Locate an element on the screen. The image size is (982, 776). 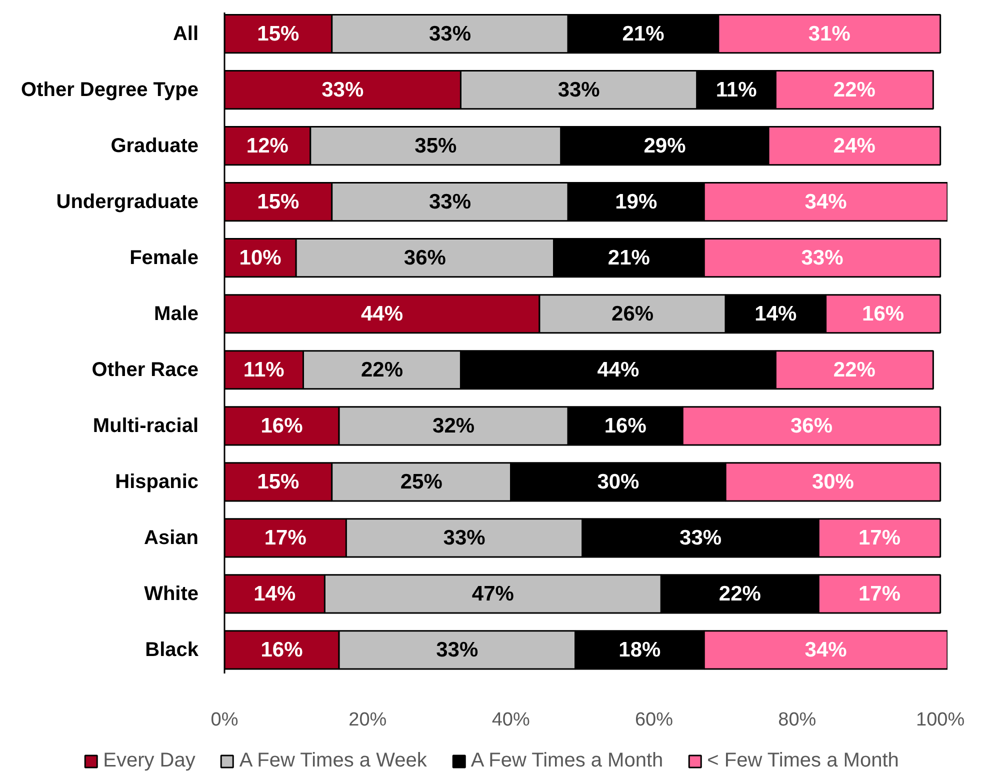
x-tick-label: 100% is located at coordinates (940, 720).